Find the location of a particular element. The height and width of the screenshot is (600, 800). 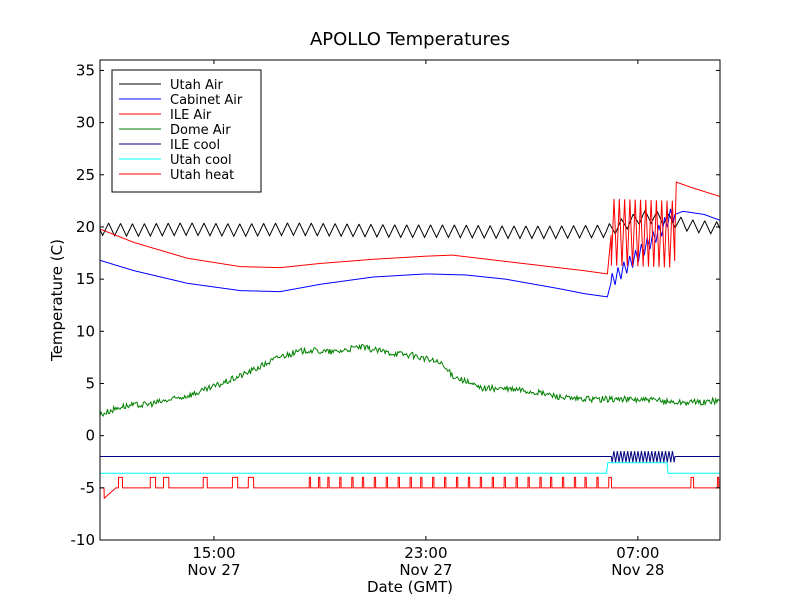

series-line-utah-heat is located at coordinates (410, 488).